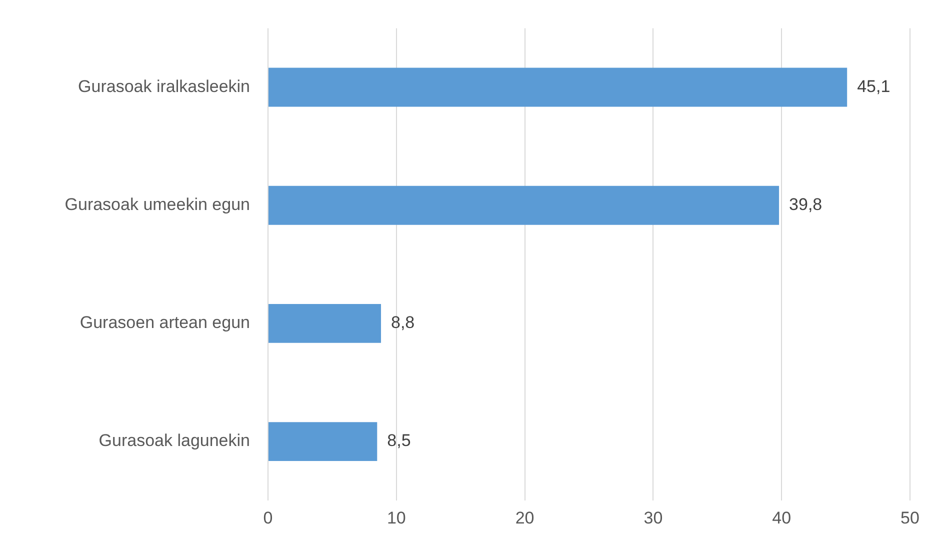 This screenshot has height=541, width=928. I want to click on data-label: 8,8, so click(402, 322).